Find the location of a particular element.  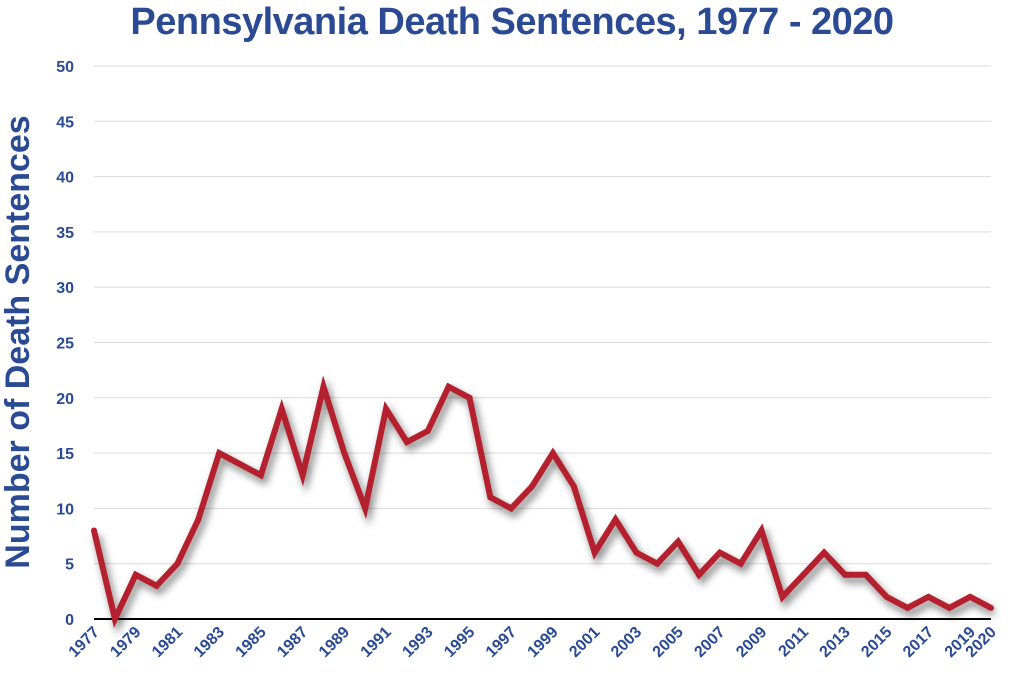

y-tick-label: 40 is located at coordinates (65, 178).